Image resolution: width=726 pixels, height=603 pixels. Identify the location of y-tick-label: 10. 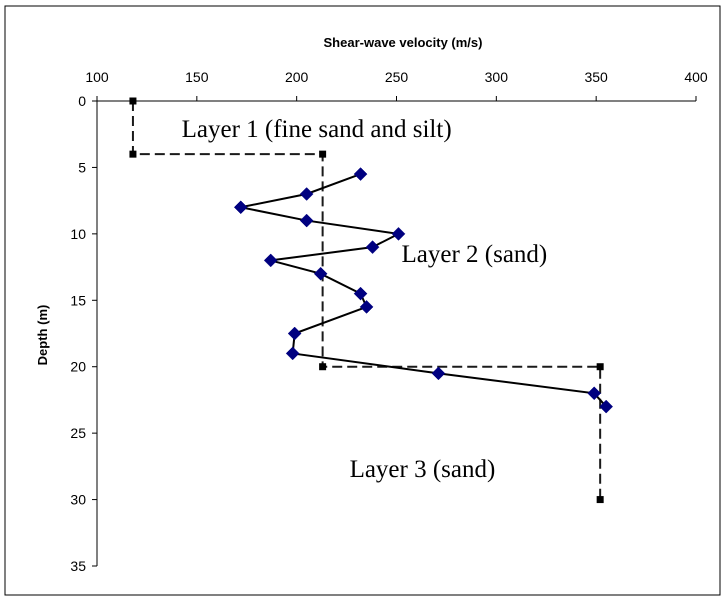
(78, 234).